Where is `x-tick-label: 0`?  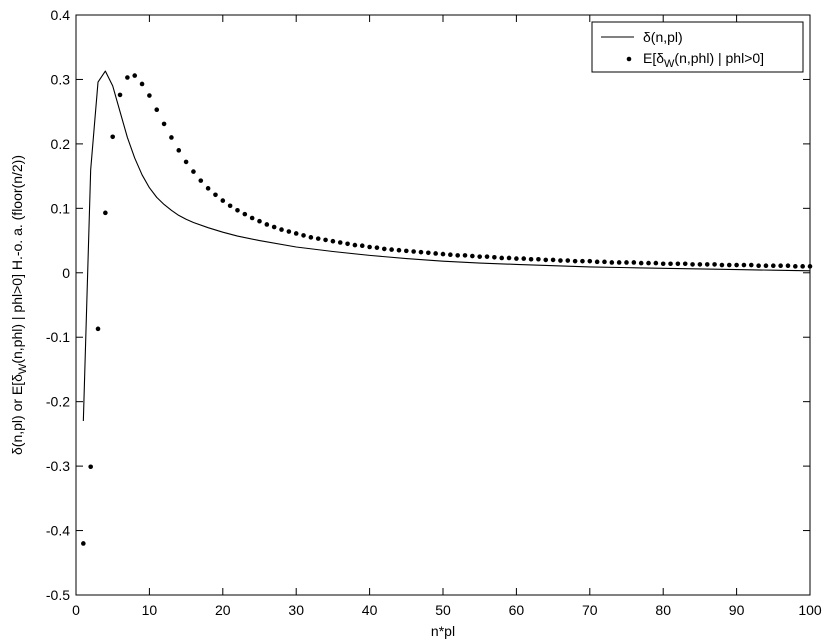
x-tick-label: 0 is located at coordinates (76, 610).